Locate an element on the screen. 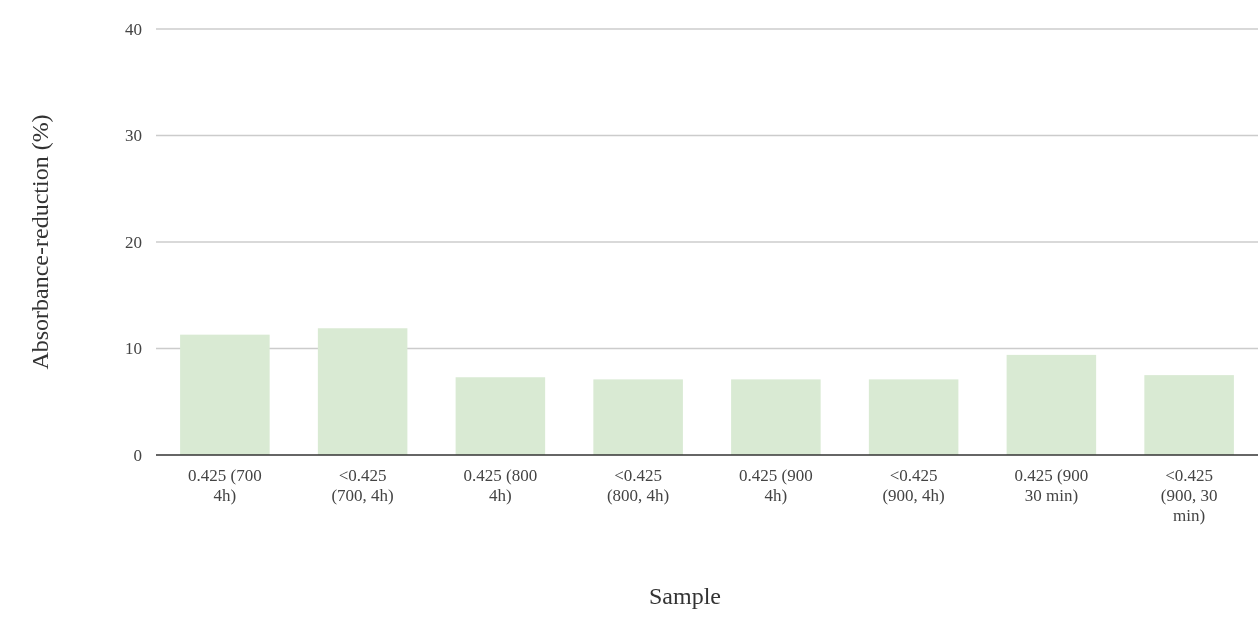 The height and width of the screenshot is (632, 1258). y-tick-label: 0 is located at coordinates (137, 455).